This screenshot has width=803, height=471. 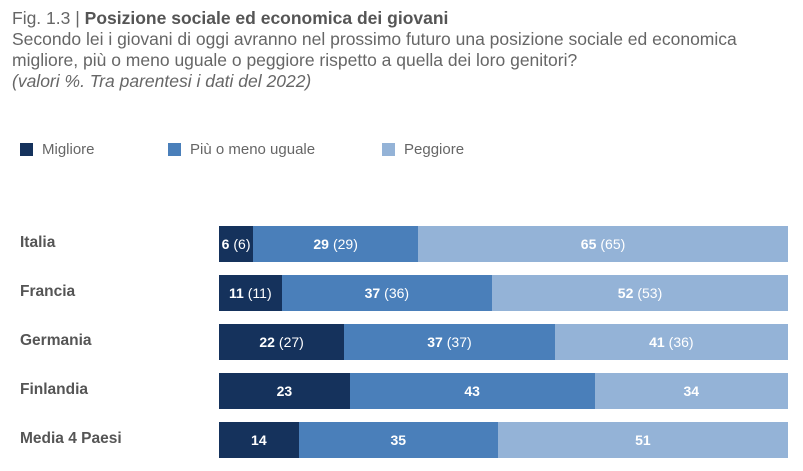 I want to click on data-label-2022: (37), so click(x=459, y=342).